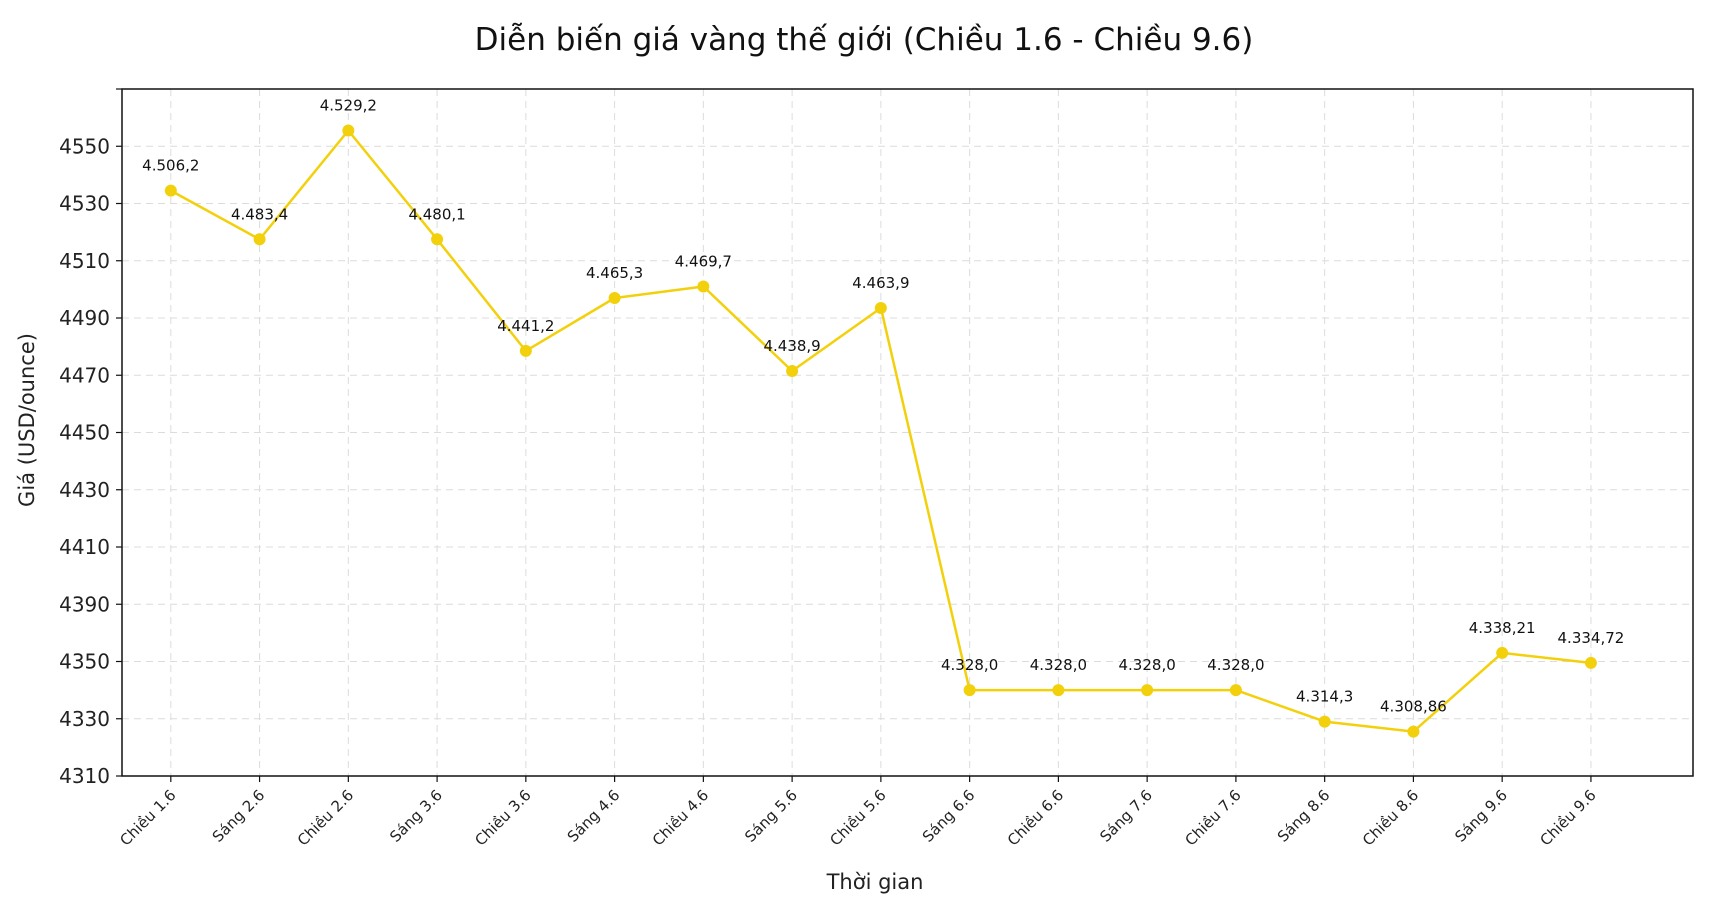 The image size is (1728, 910). What do you see at coordinates (1413, 707) in the screenshot?
I see `data-label: 4.308,86` at bounding box center [1413, 707].